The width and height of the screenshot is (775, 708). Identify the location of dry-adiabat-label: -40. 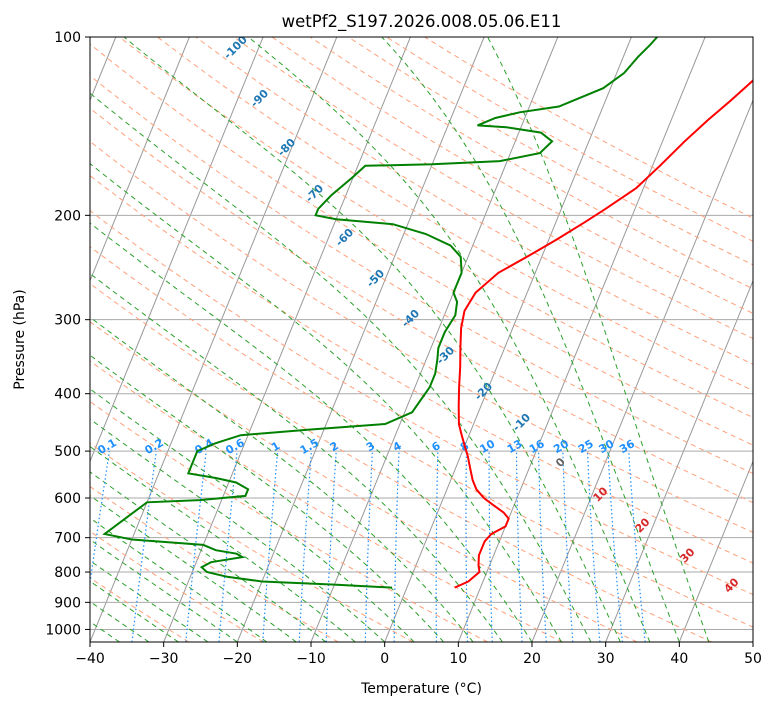
(410, 318).